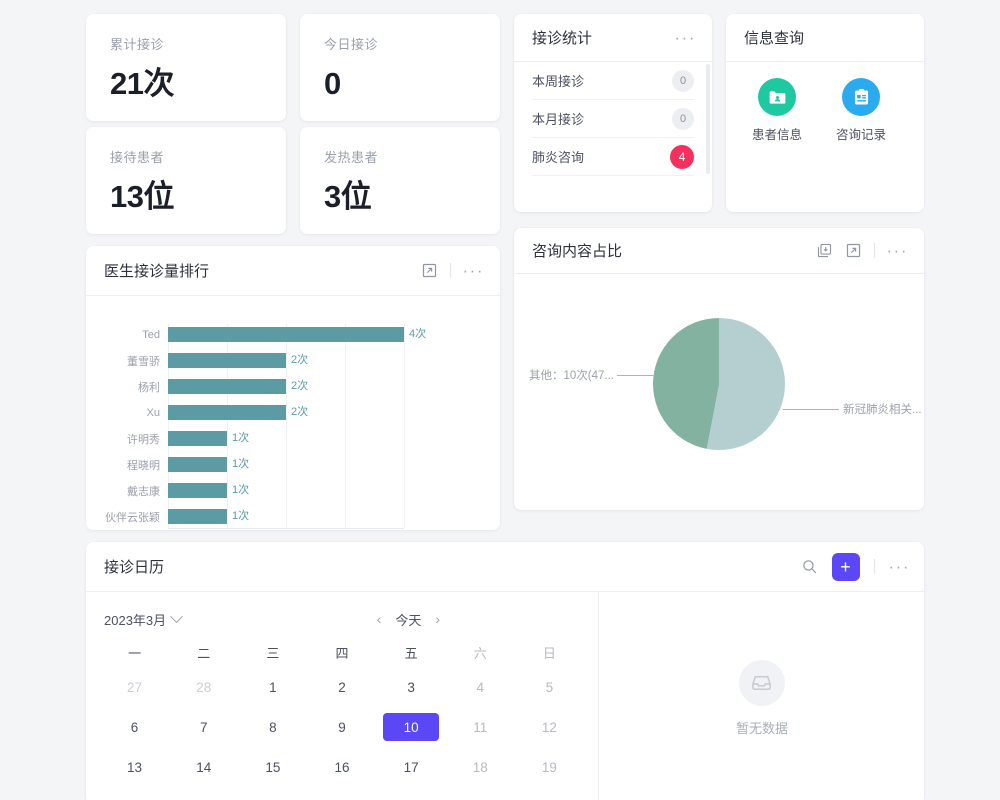 This screenshot has height=800, width=1000. I want to click on calendar-day: 22, so click(273, 796).